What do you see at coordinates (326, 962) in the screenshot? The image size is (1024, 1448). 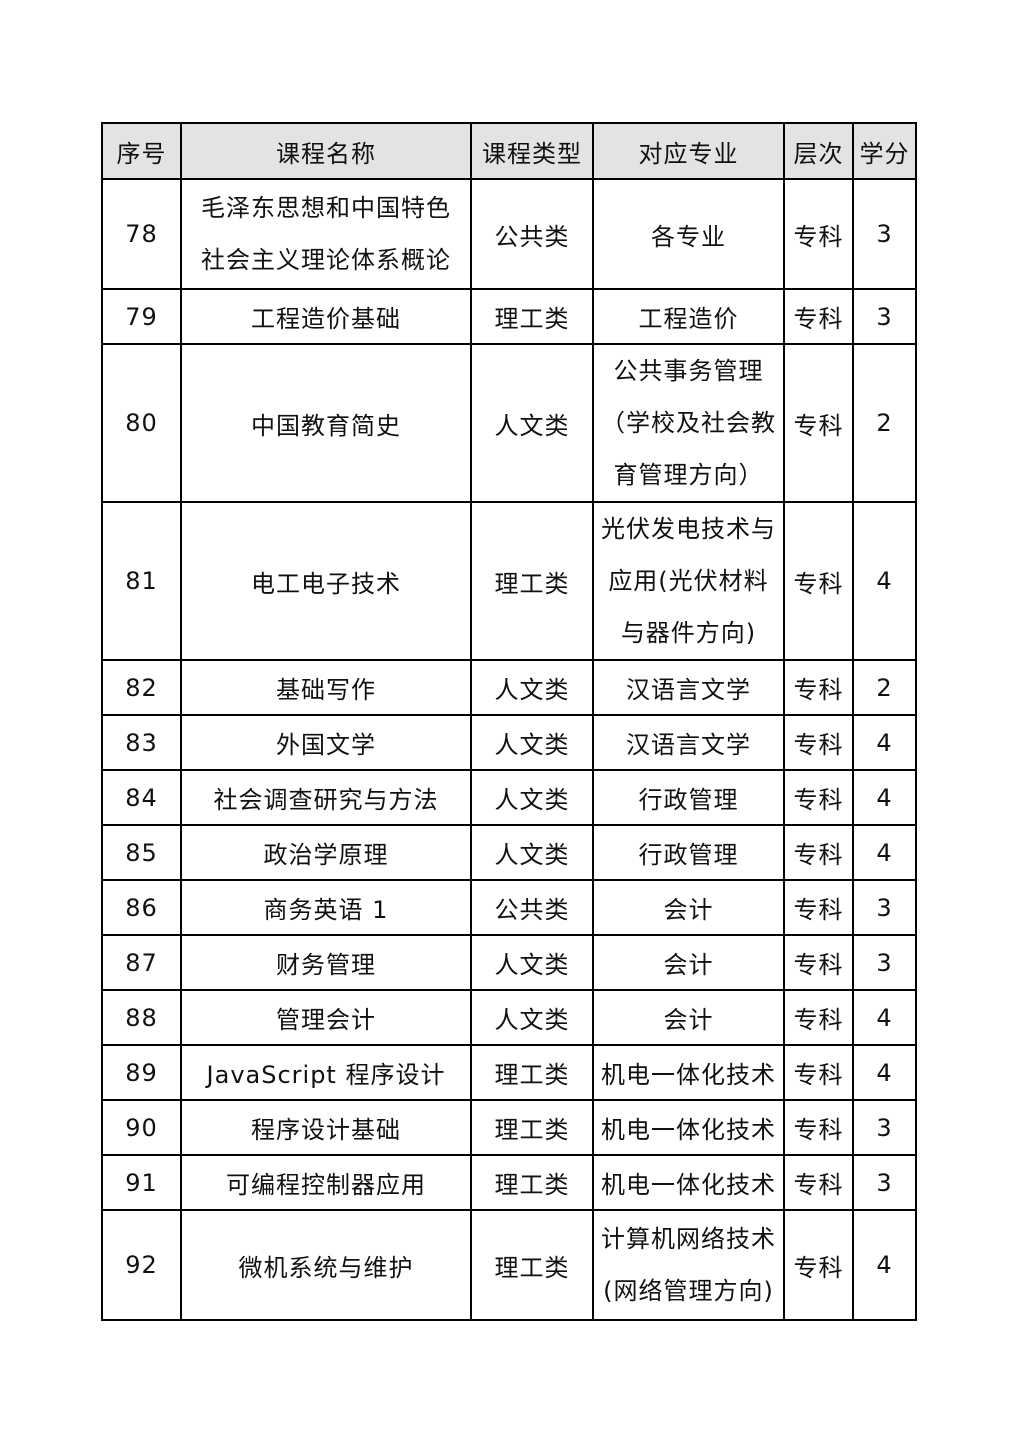 I see `cell-course-name: 财务管理` at bounding box center [326, 962].